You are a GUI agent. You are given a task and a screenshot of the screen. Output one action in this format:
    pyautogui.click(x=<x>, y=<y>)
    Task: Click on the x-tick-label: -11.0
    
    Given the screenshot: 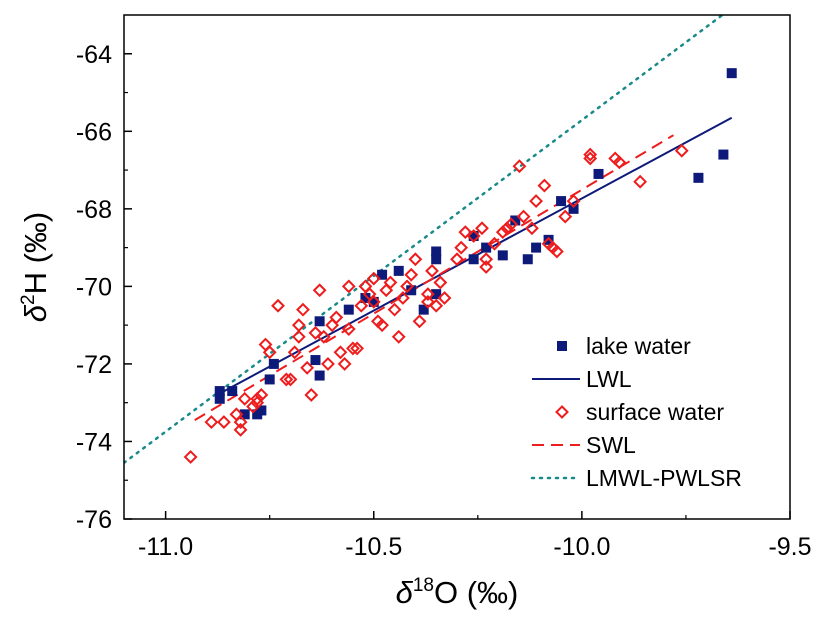 What is the action you would take?
    pyautogui.click(x=165, y=547)
    